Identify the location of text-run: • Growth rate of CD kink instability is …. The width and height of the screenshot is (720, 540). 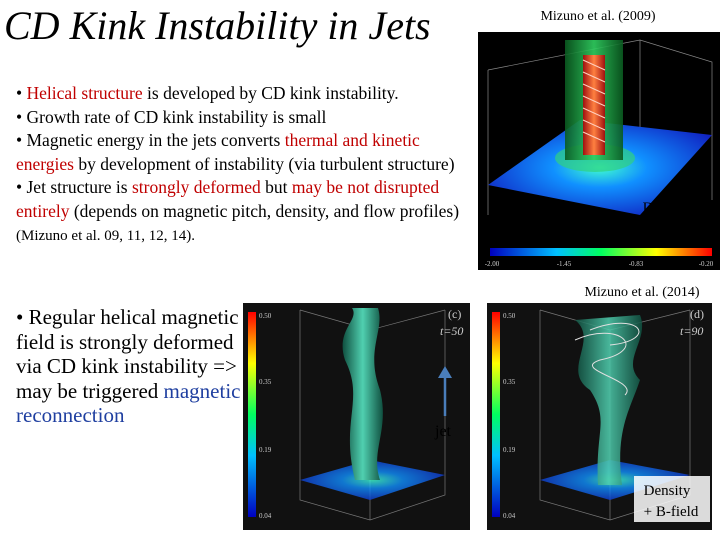
(171, 116).